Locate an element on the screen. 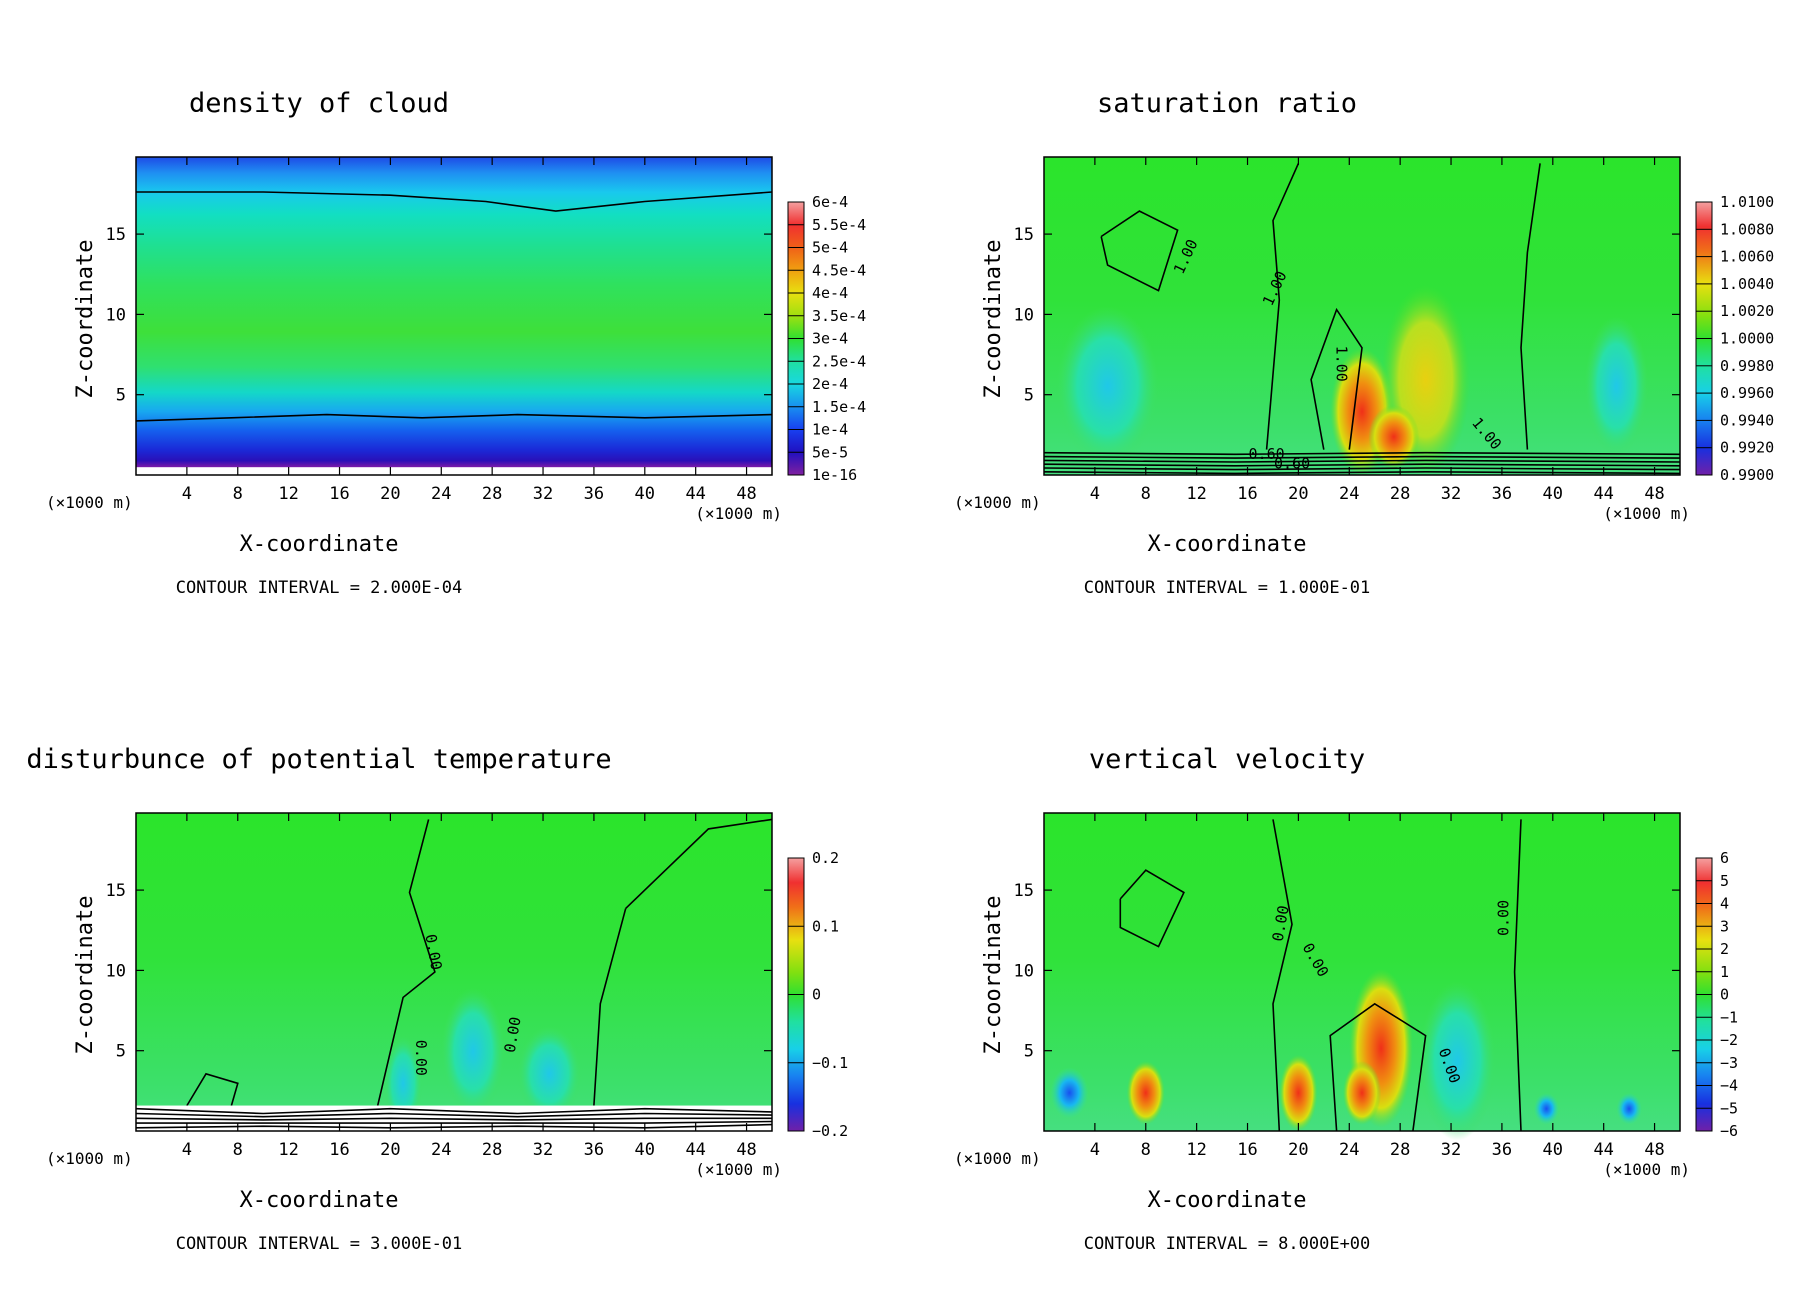 The image size is (1808, 1308). x-tick-label: 24 is located at coordinates (1349, 494).